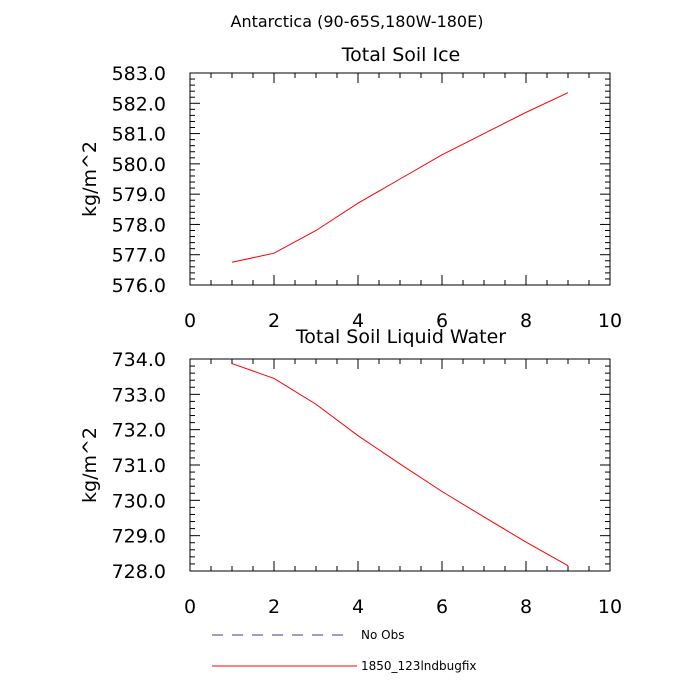 The image size is (700, 700). I want to click on soil-ice-y-tick-label: 578.0, so click(139, 225).